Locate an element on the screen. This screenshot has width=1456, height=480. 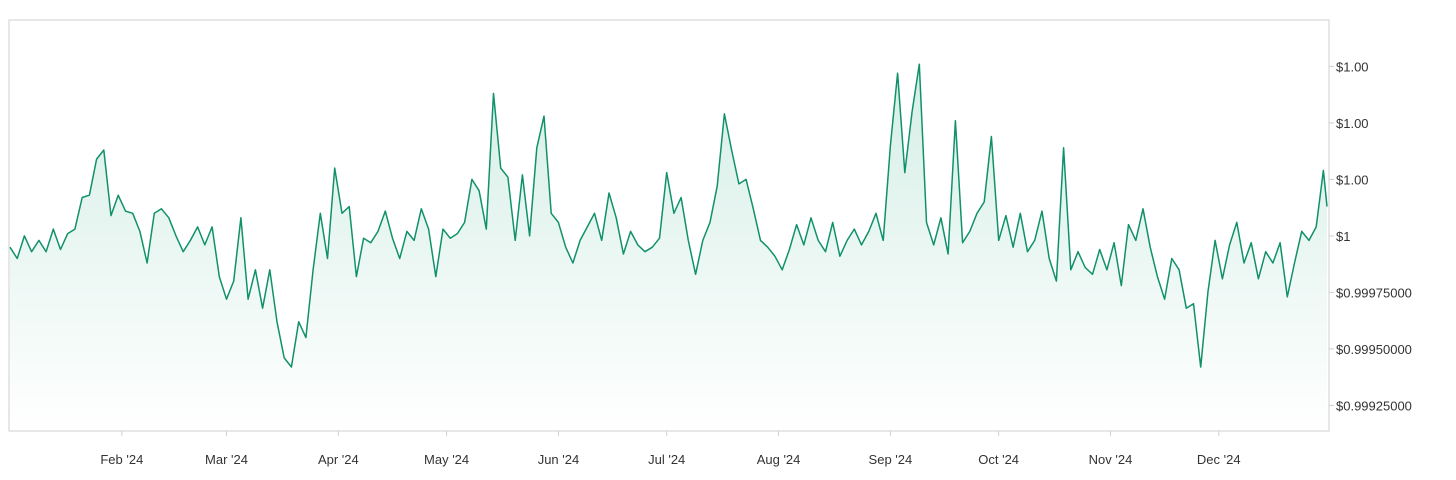
x-tick-label: Jul '24 is located at coordinates (666, 459).